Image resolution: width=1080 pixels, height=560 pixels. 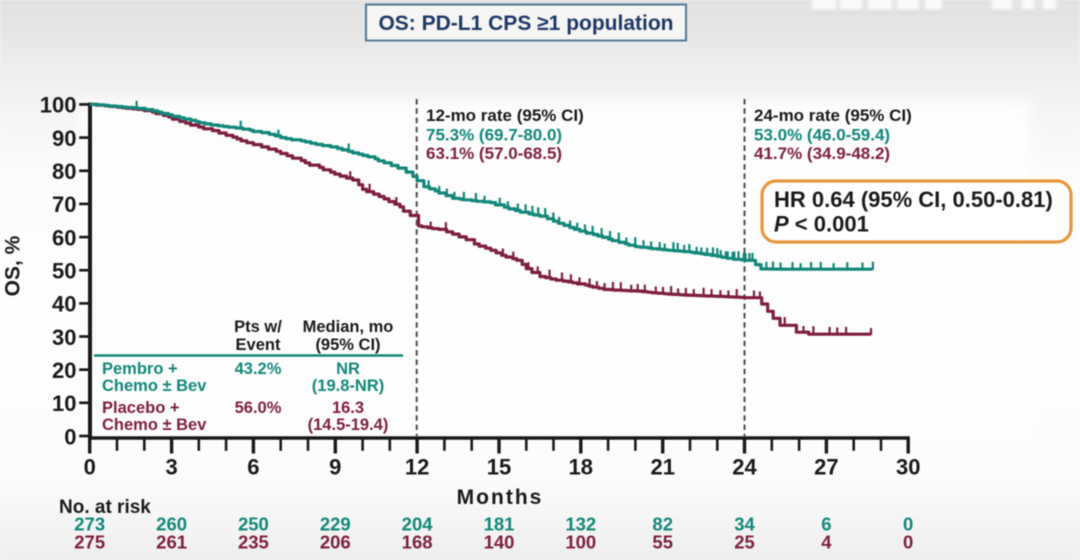 I want to click on svg-text: 90, so click(x=64, y=138).